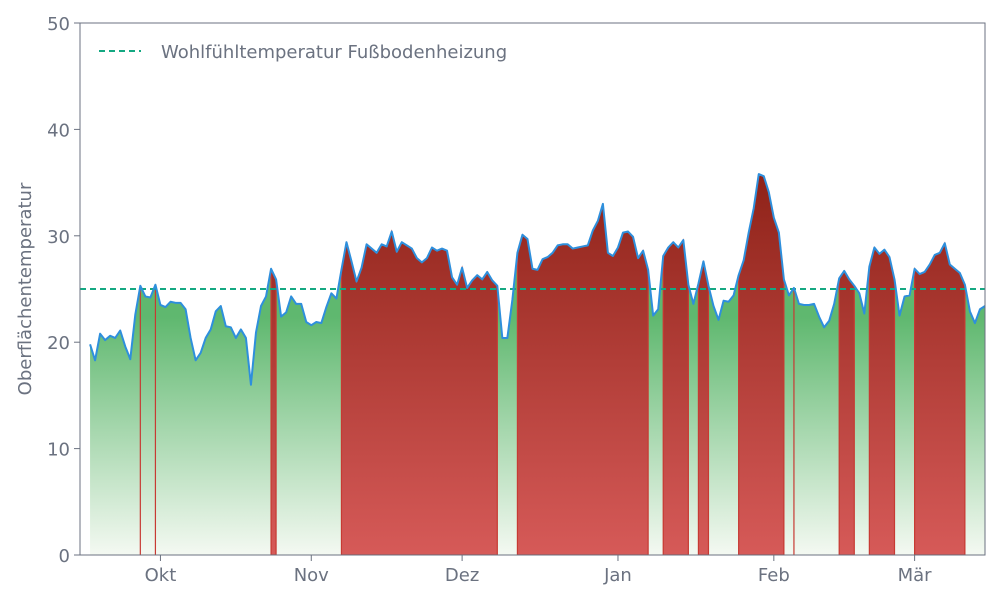  Describe the element at coordinates (617, 575) in the screenshot. I see `x-tick-label-Jan: Jan` at that location.